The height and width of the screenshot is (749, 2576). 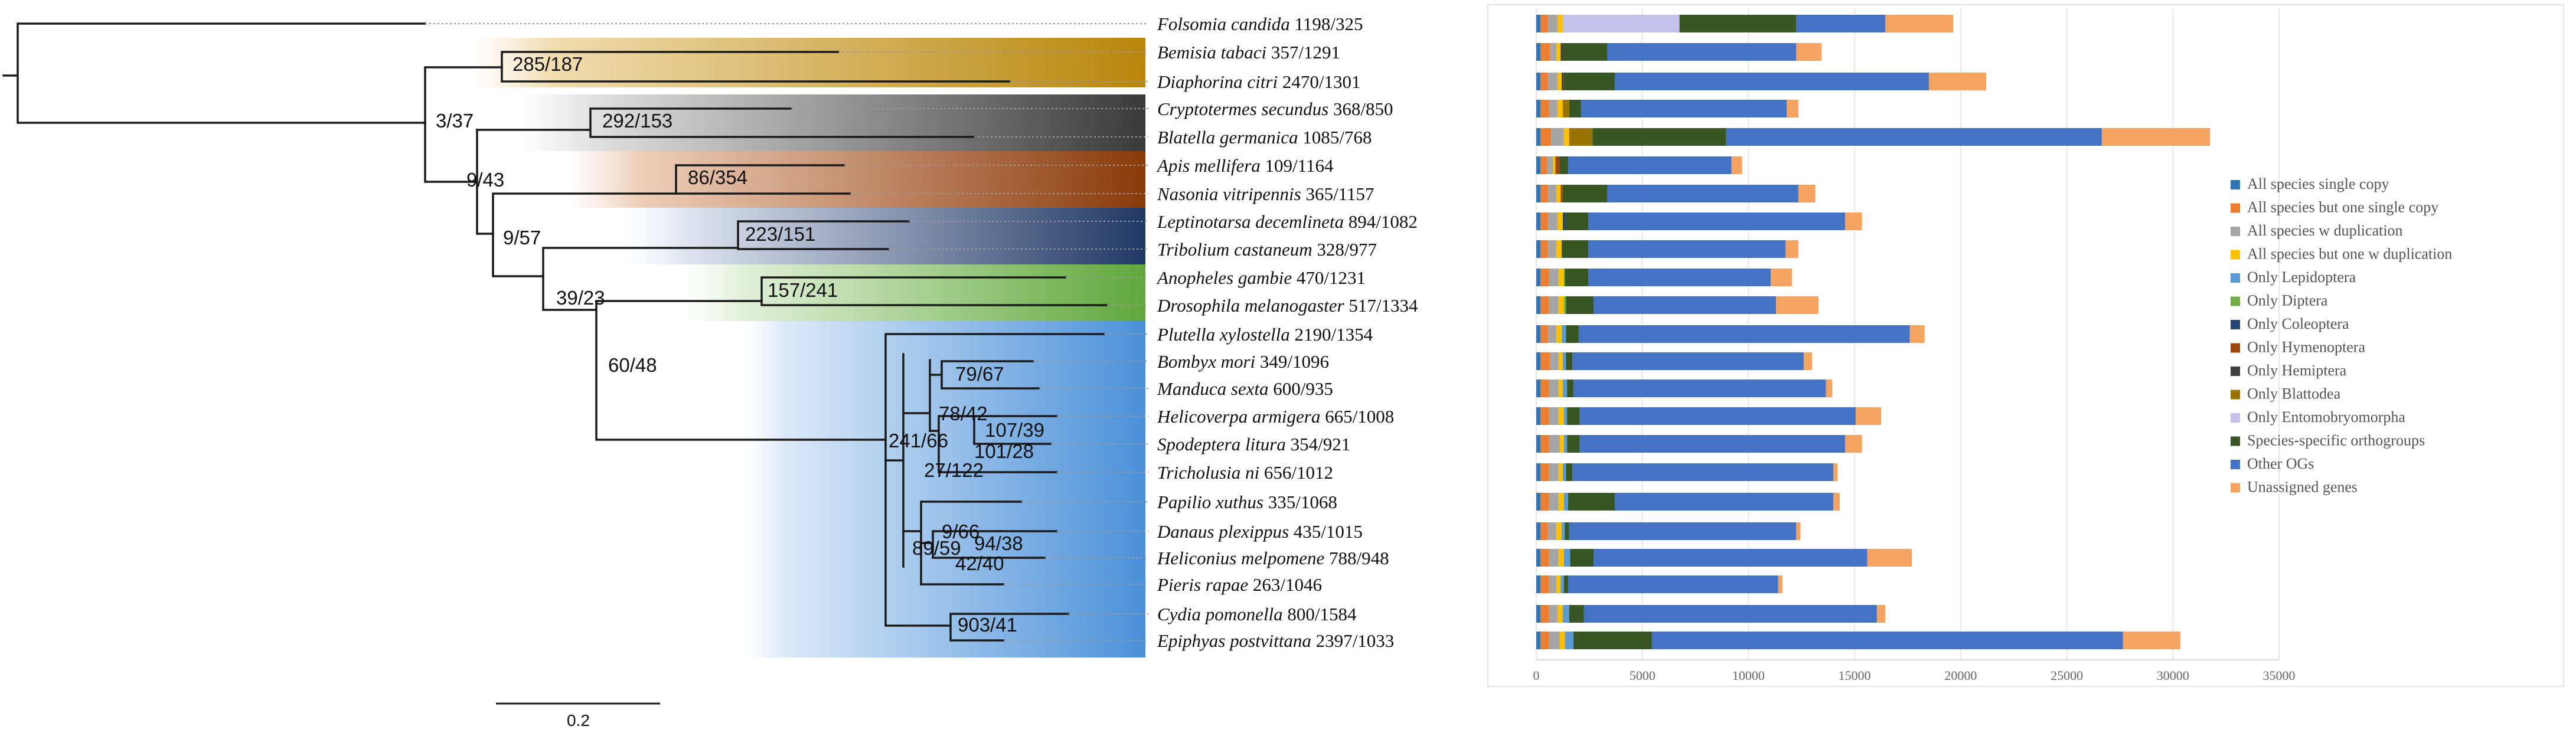 What do you see at coordinates (918, 441) in the screenshot?
I see `node-label: 241/66` at bounding box center [918, 441].